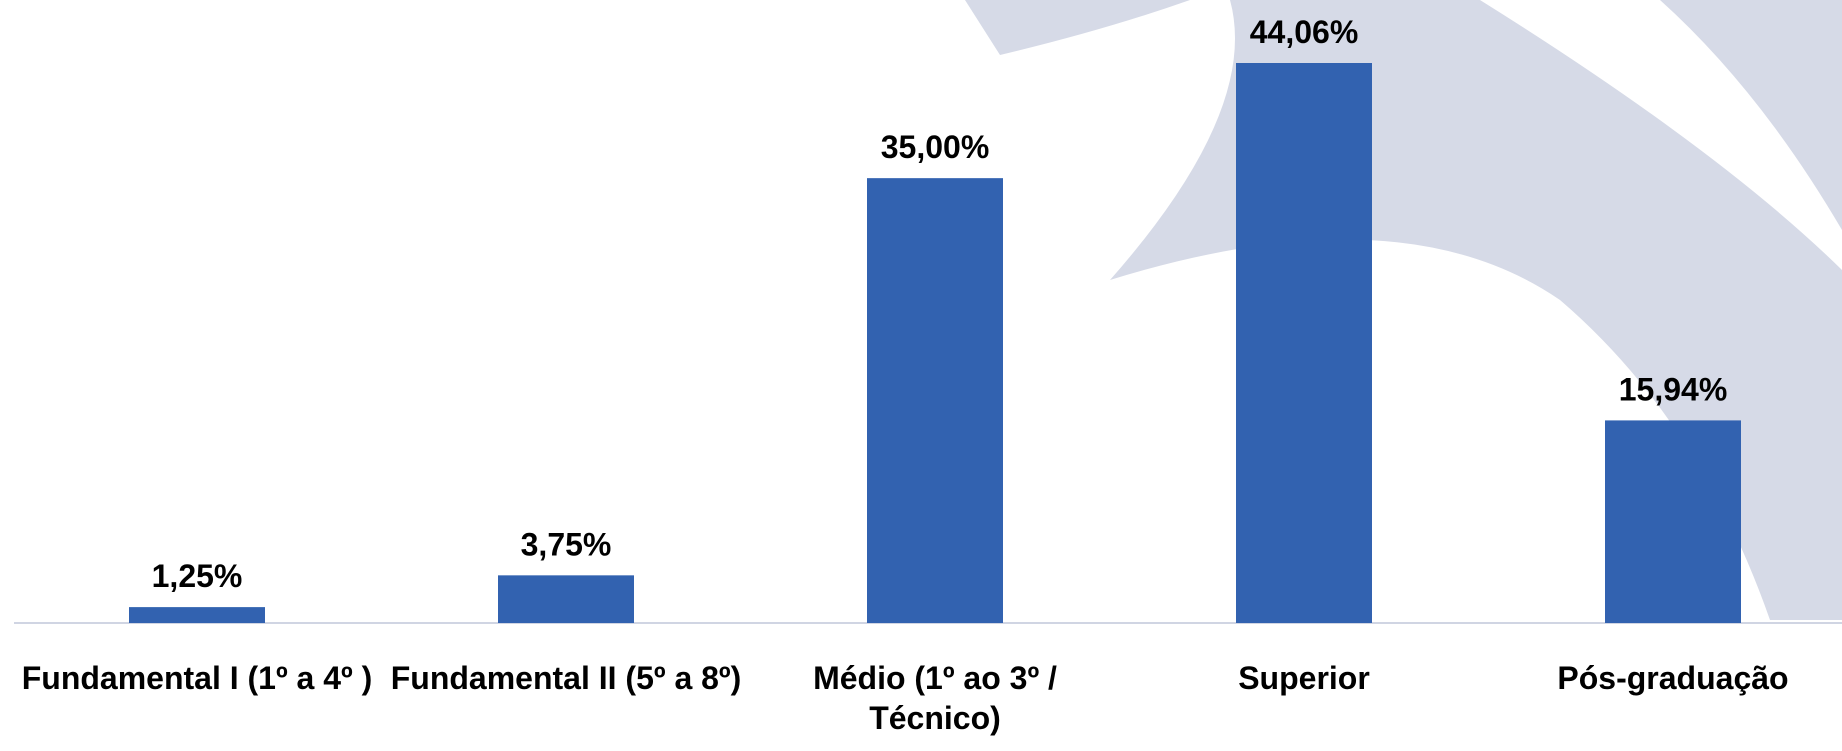 This screenshot has width=1842, height=751. What do you see at coordinates (1673, 389) in the screenshot?
I see `value-label: 15,94%` at bounding box center [1673, 389].